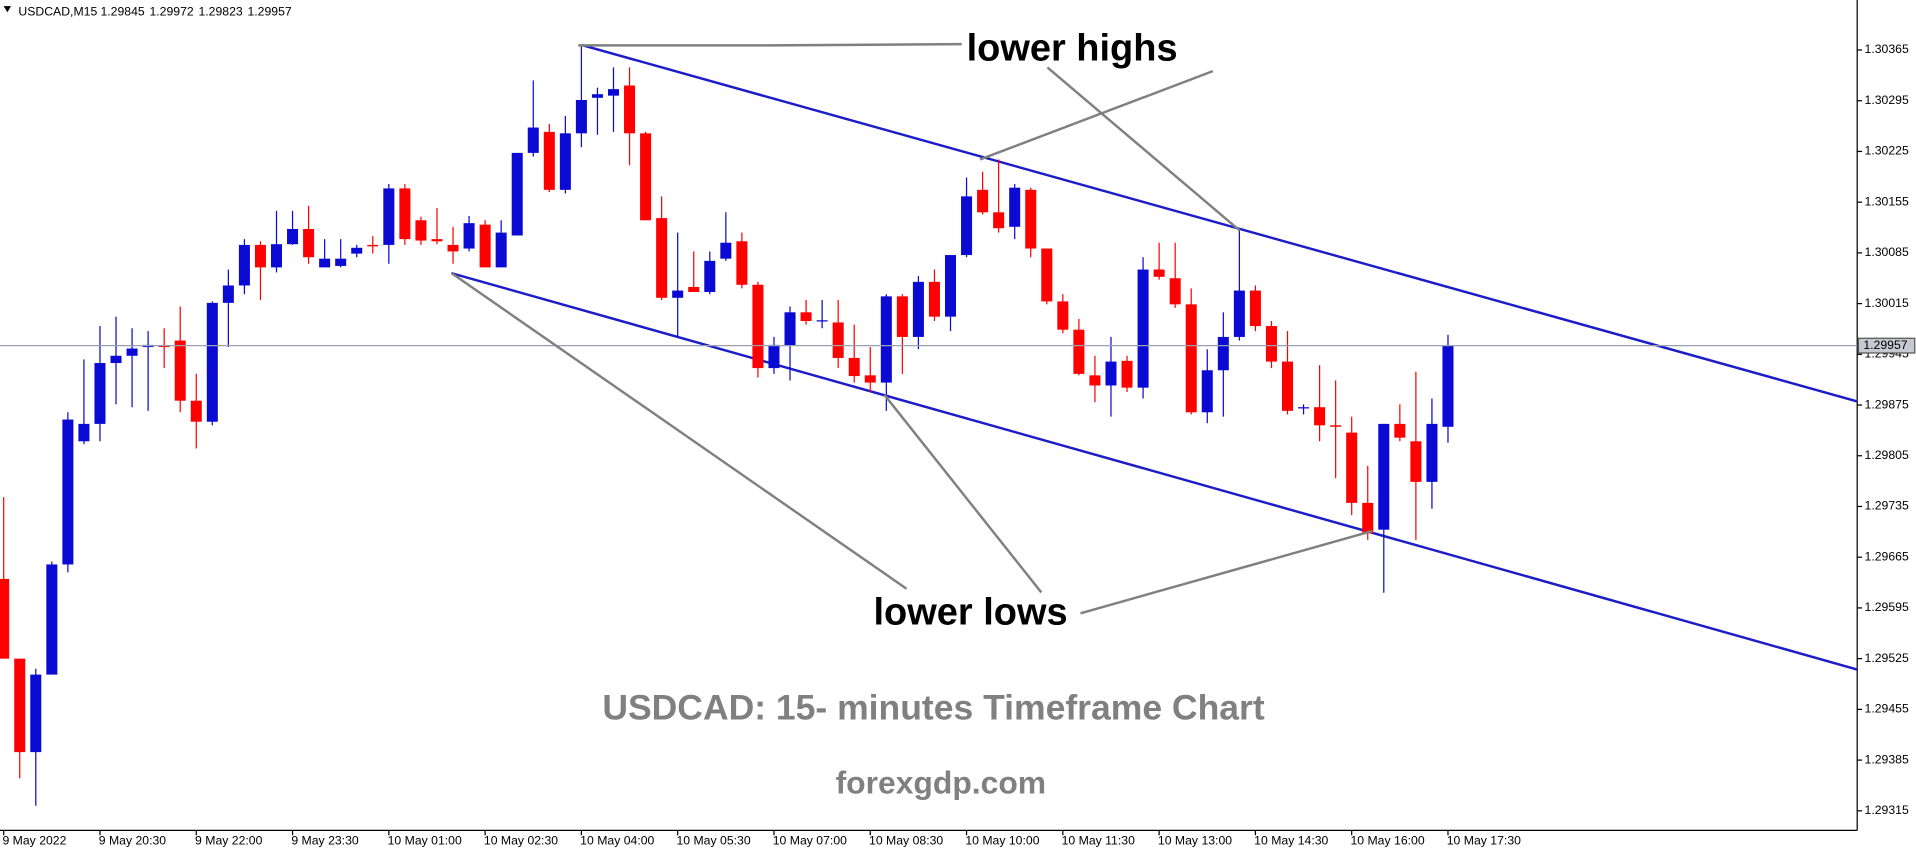  Describe the element at coordinates (970, 613) in the screenshot. I see `annotation: lower lows` at that location.